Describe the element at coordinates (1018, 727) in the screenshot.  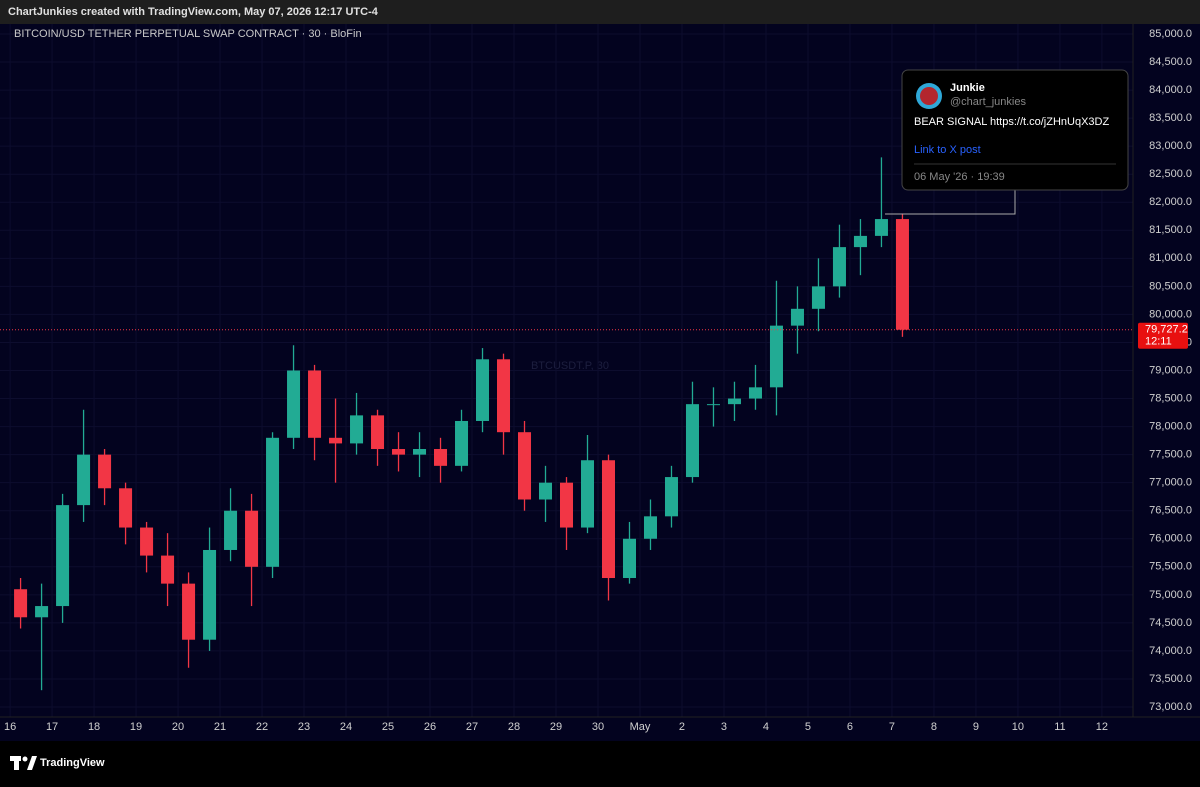
I see `x-tick-label: 10` at that location.